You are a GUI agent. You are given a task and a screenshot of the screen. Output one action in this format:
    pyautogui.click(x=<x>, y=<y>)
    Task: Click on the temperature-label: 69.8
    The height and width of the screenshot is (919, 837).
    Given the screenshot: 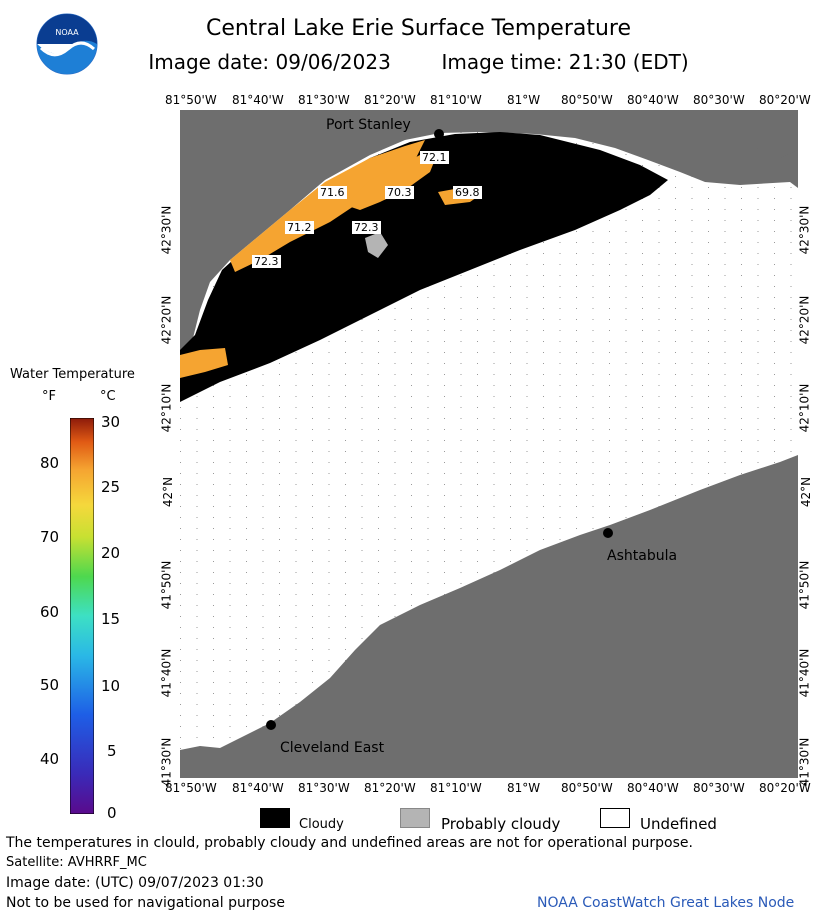 What is the action you would take?
    pyautogui.click(x=467, y=192)
    